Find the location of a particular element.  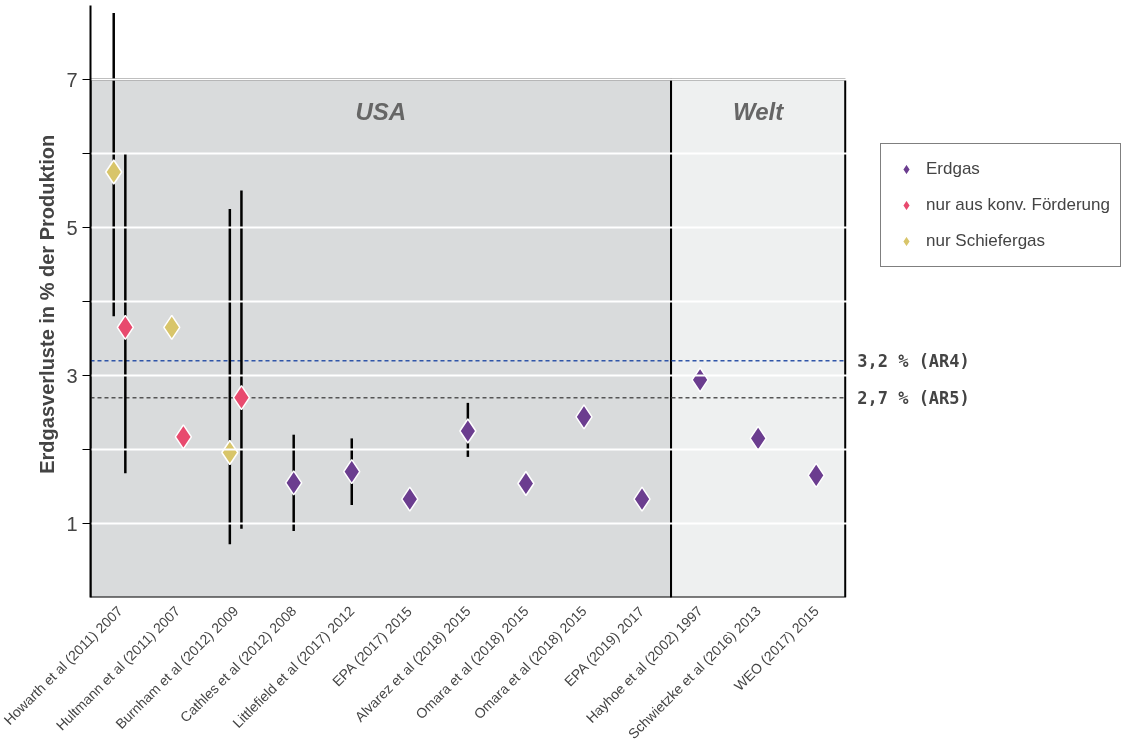

y-tick-label: 5 is located at coordinates (72, 227).